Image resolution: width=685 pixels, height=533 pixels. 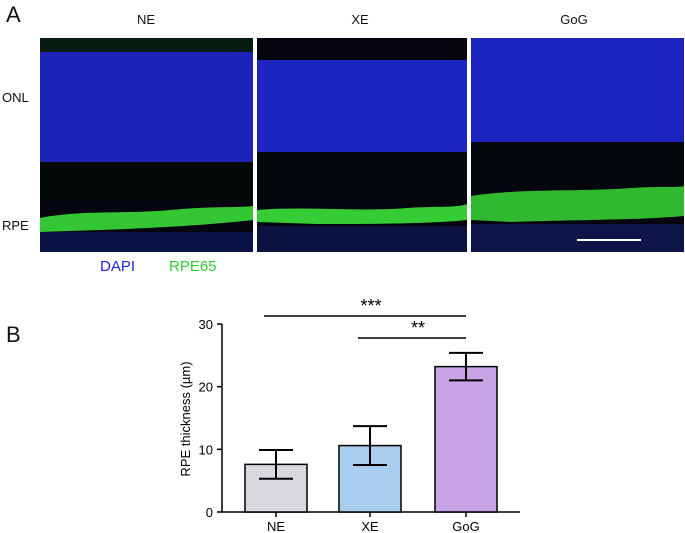 I want to click on x-tick-label-ne: NE, so click(x=276, y=526).